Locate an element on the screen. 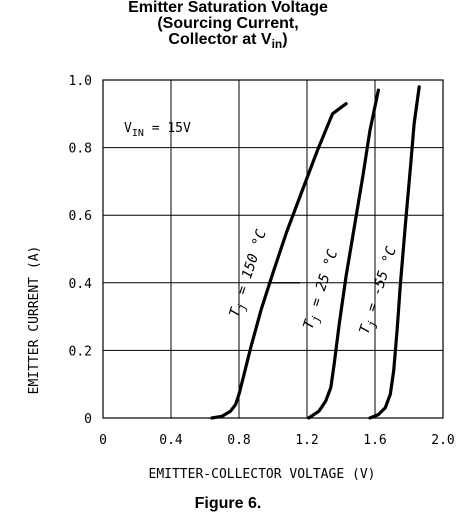 This screenshot has height=519, width=456. title-line-3-sub: in is located at coordinates (277, 44).